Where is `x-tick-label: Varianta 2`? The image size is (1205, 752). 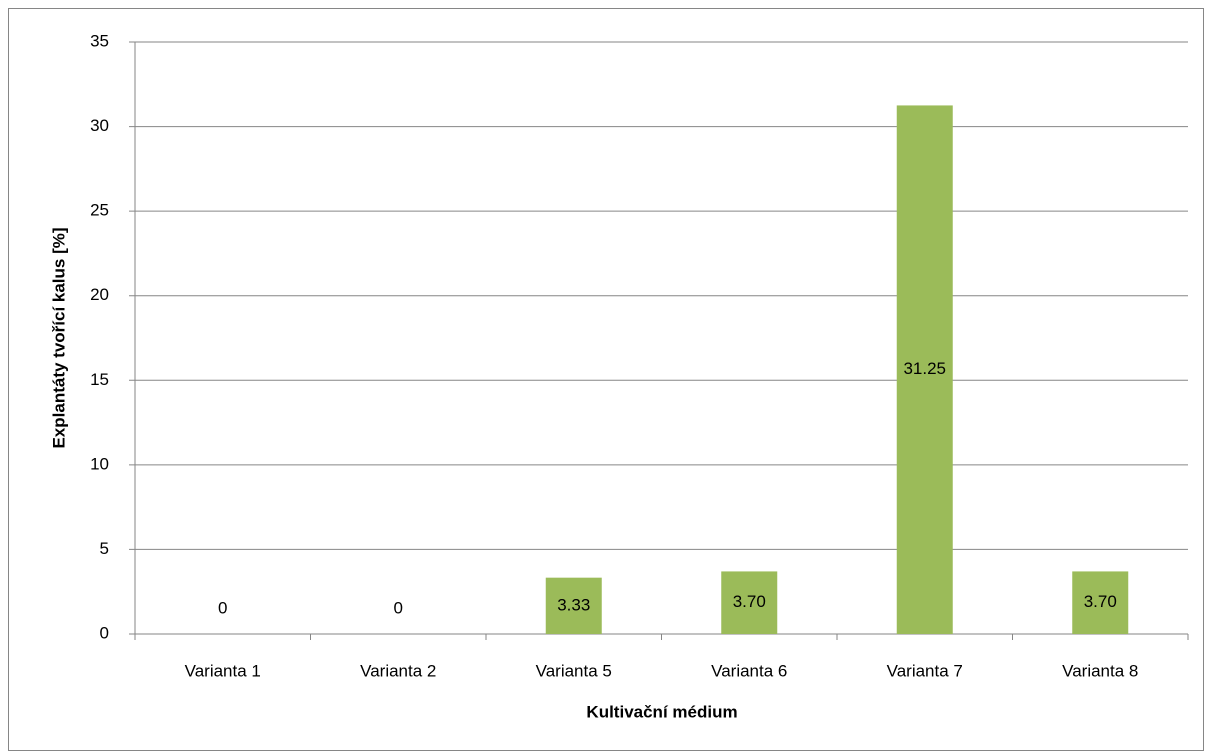
x-tick-label: Varianta 2 is located at coordinates (398, 670).